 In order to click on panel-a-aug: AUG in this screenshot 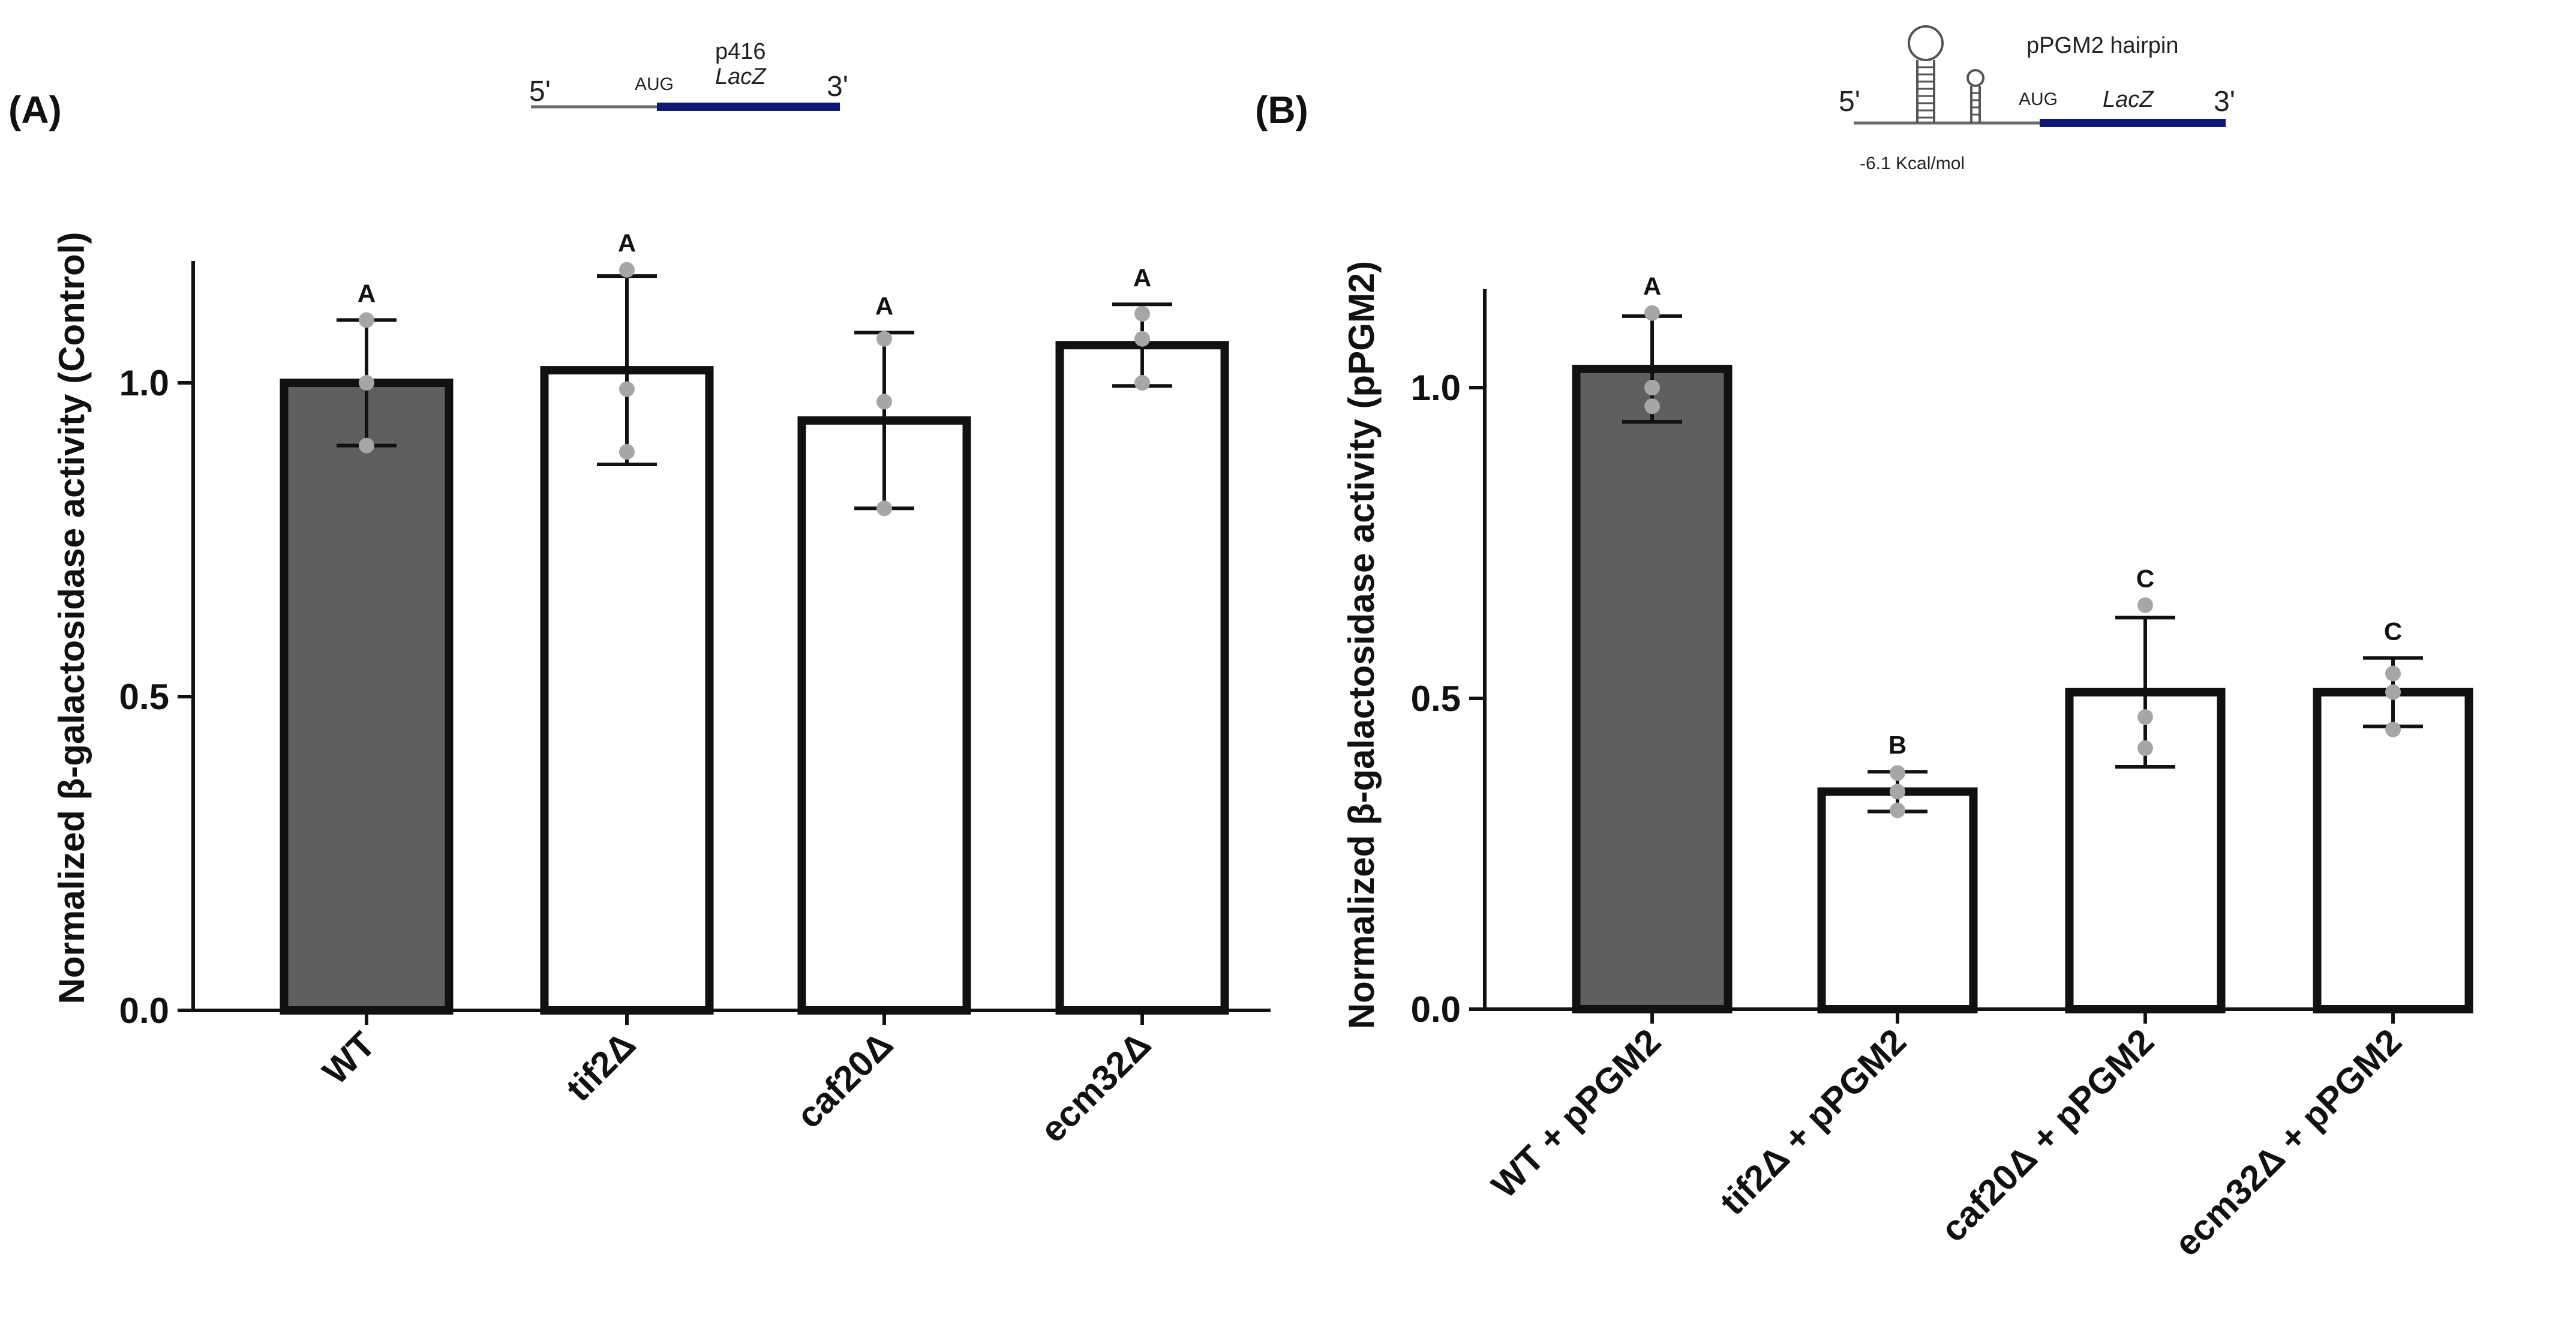, I will do `click(654, 84)`.